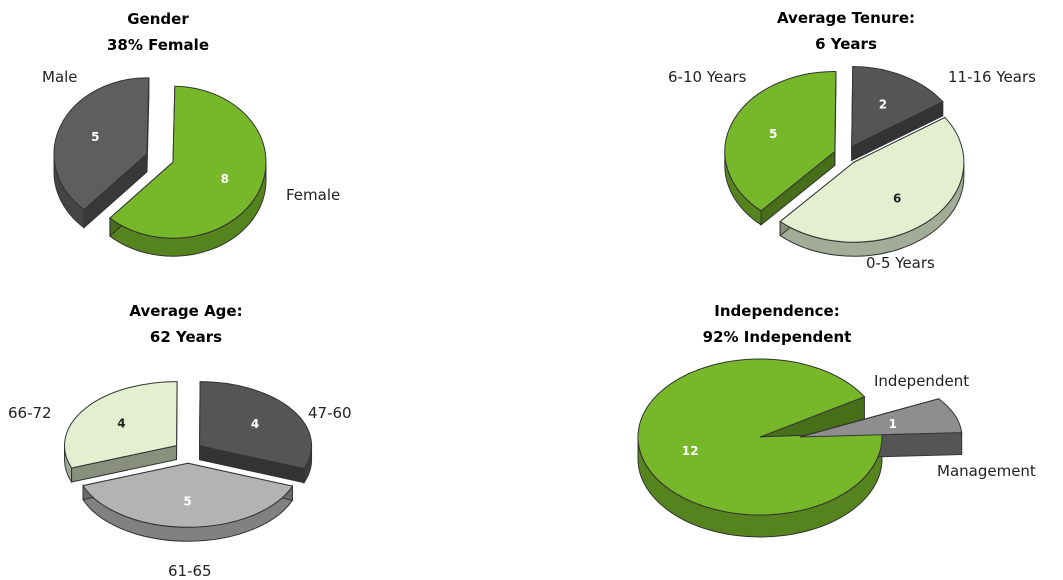  Describe the element at coordinates (777, 337) in the screenshot. I see `independence-subtitle: 92% Independent` at that location.